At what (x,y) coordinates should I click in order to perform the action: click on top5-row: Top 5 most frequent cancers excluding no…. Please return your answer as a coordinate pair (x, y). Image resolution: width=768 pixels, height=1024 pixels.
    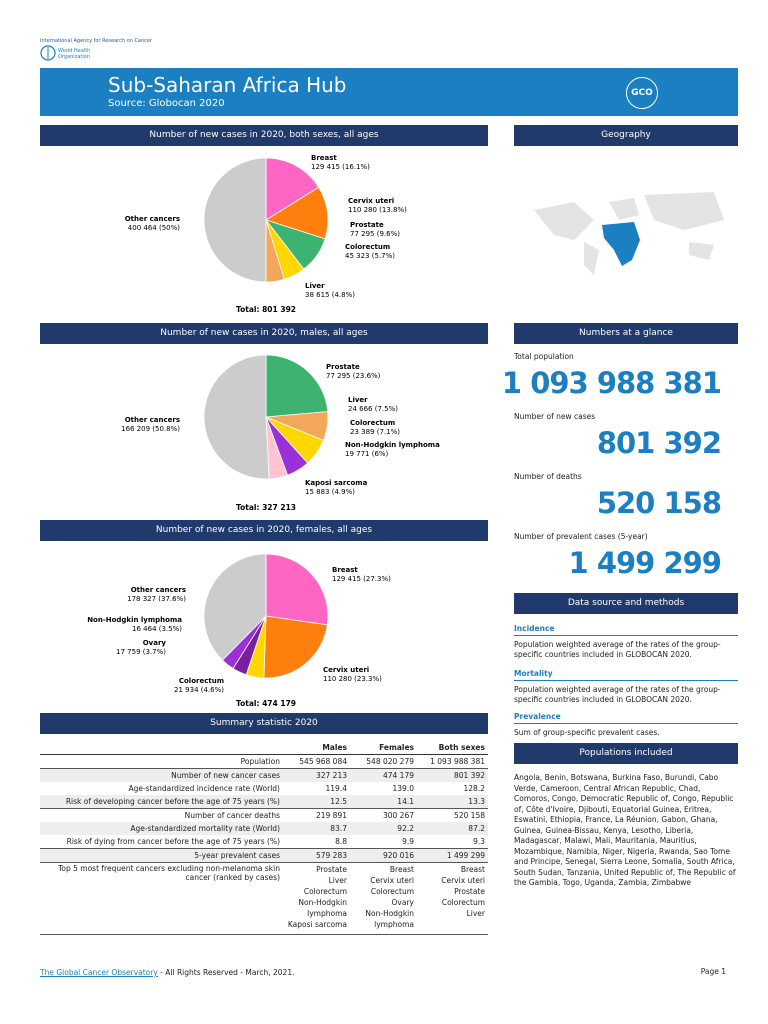
    Looking at the image, I should click on (264, 899).